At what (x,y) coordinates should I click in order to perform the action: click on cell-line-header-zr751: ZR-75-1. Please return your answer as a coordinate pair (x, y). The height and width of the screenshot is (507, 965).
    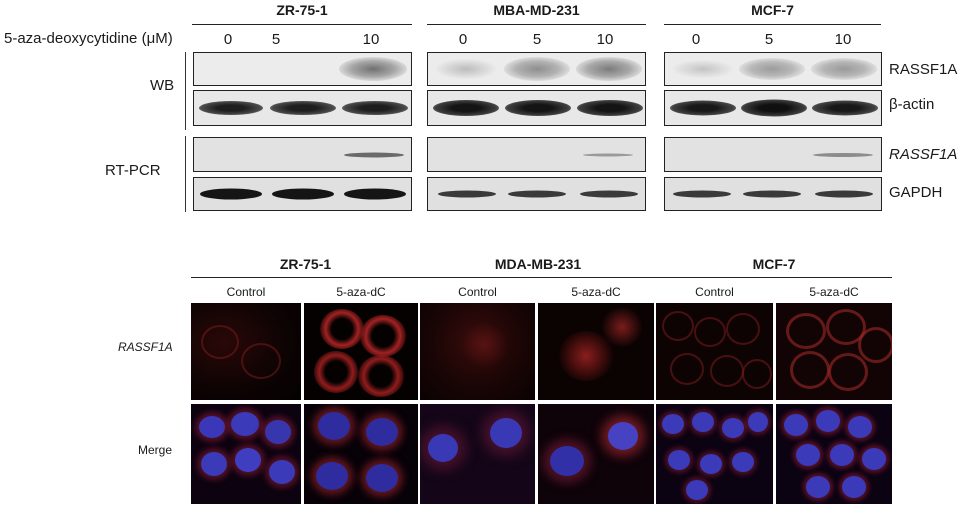
    Looking at the image, I should click on (302, 10).